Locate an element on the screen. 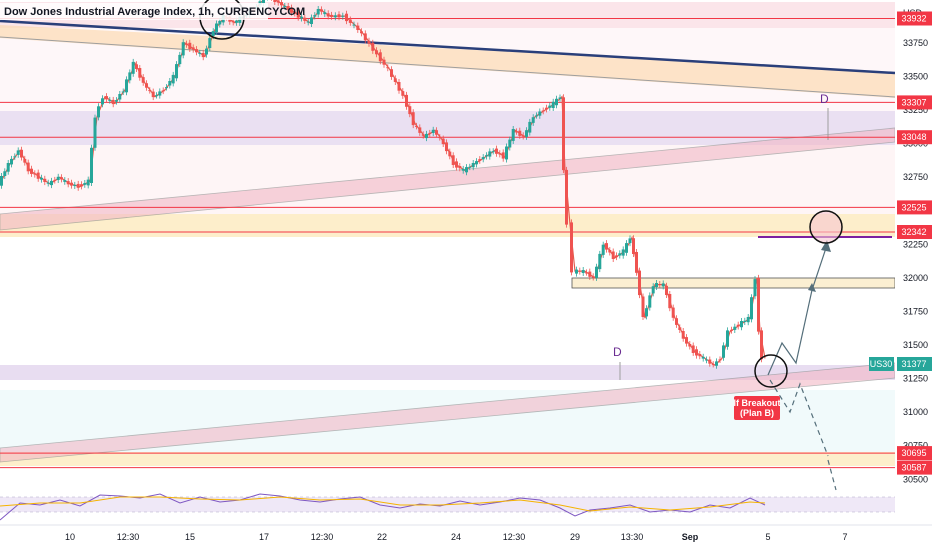  rsi-signal-line is located at coordinates (383, 504).